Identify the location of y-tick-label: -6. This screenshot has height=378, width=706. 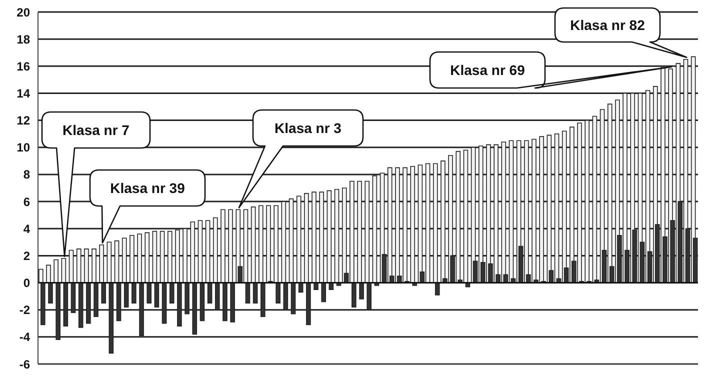
(24, 364).